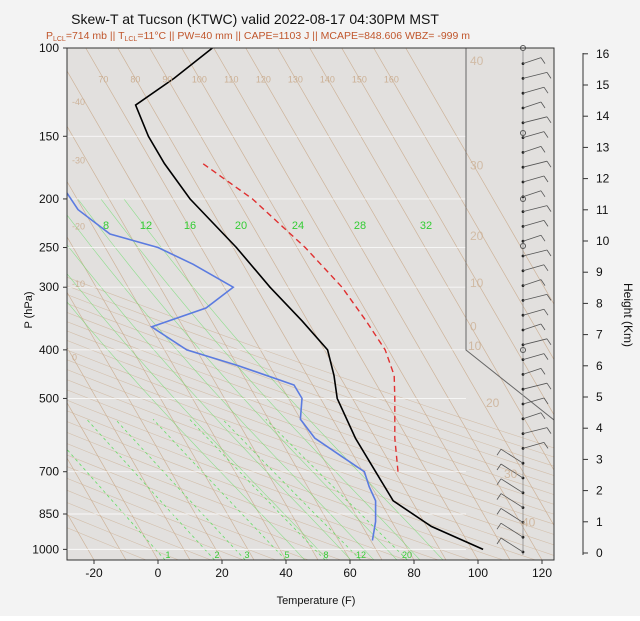  I want to click on height-tick-label: 6, so click(599, 366).